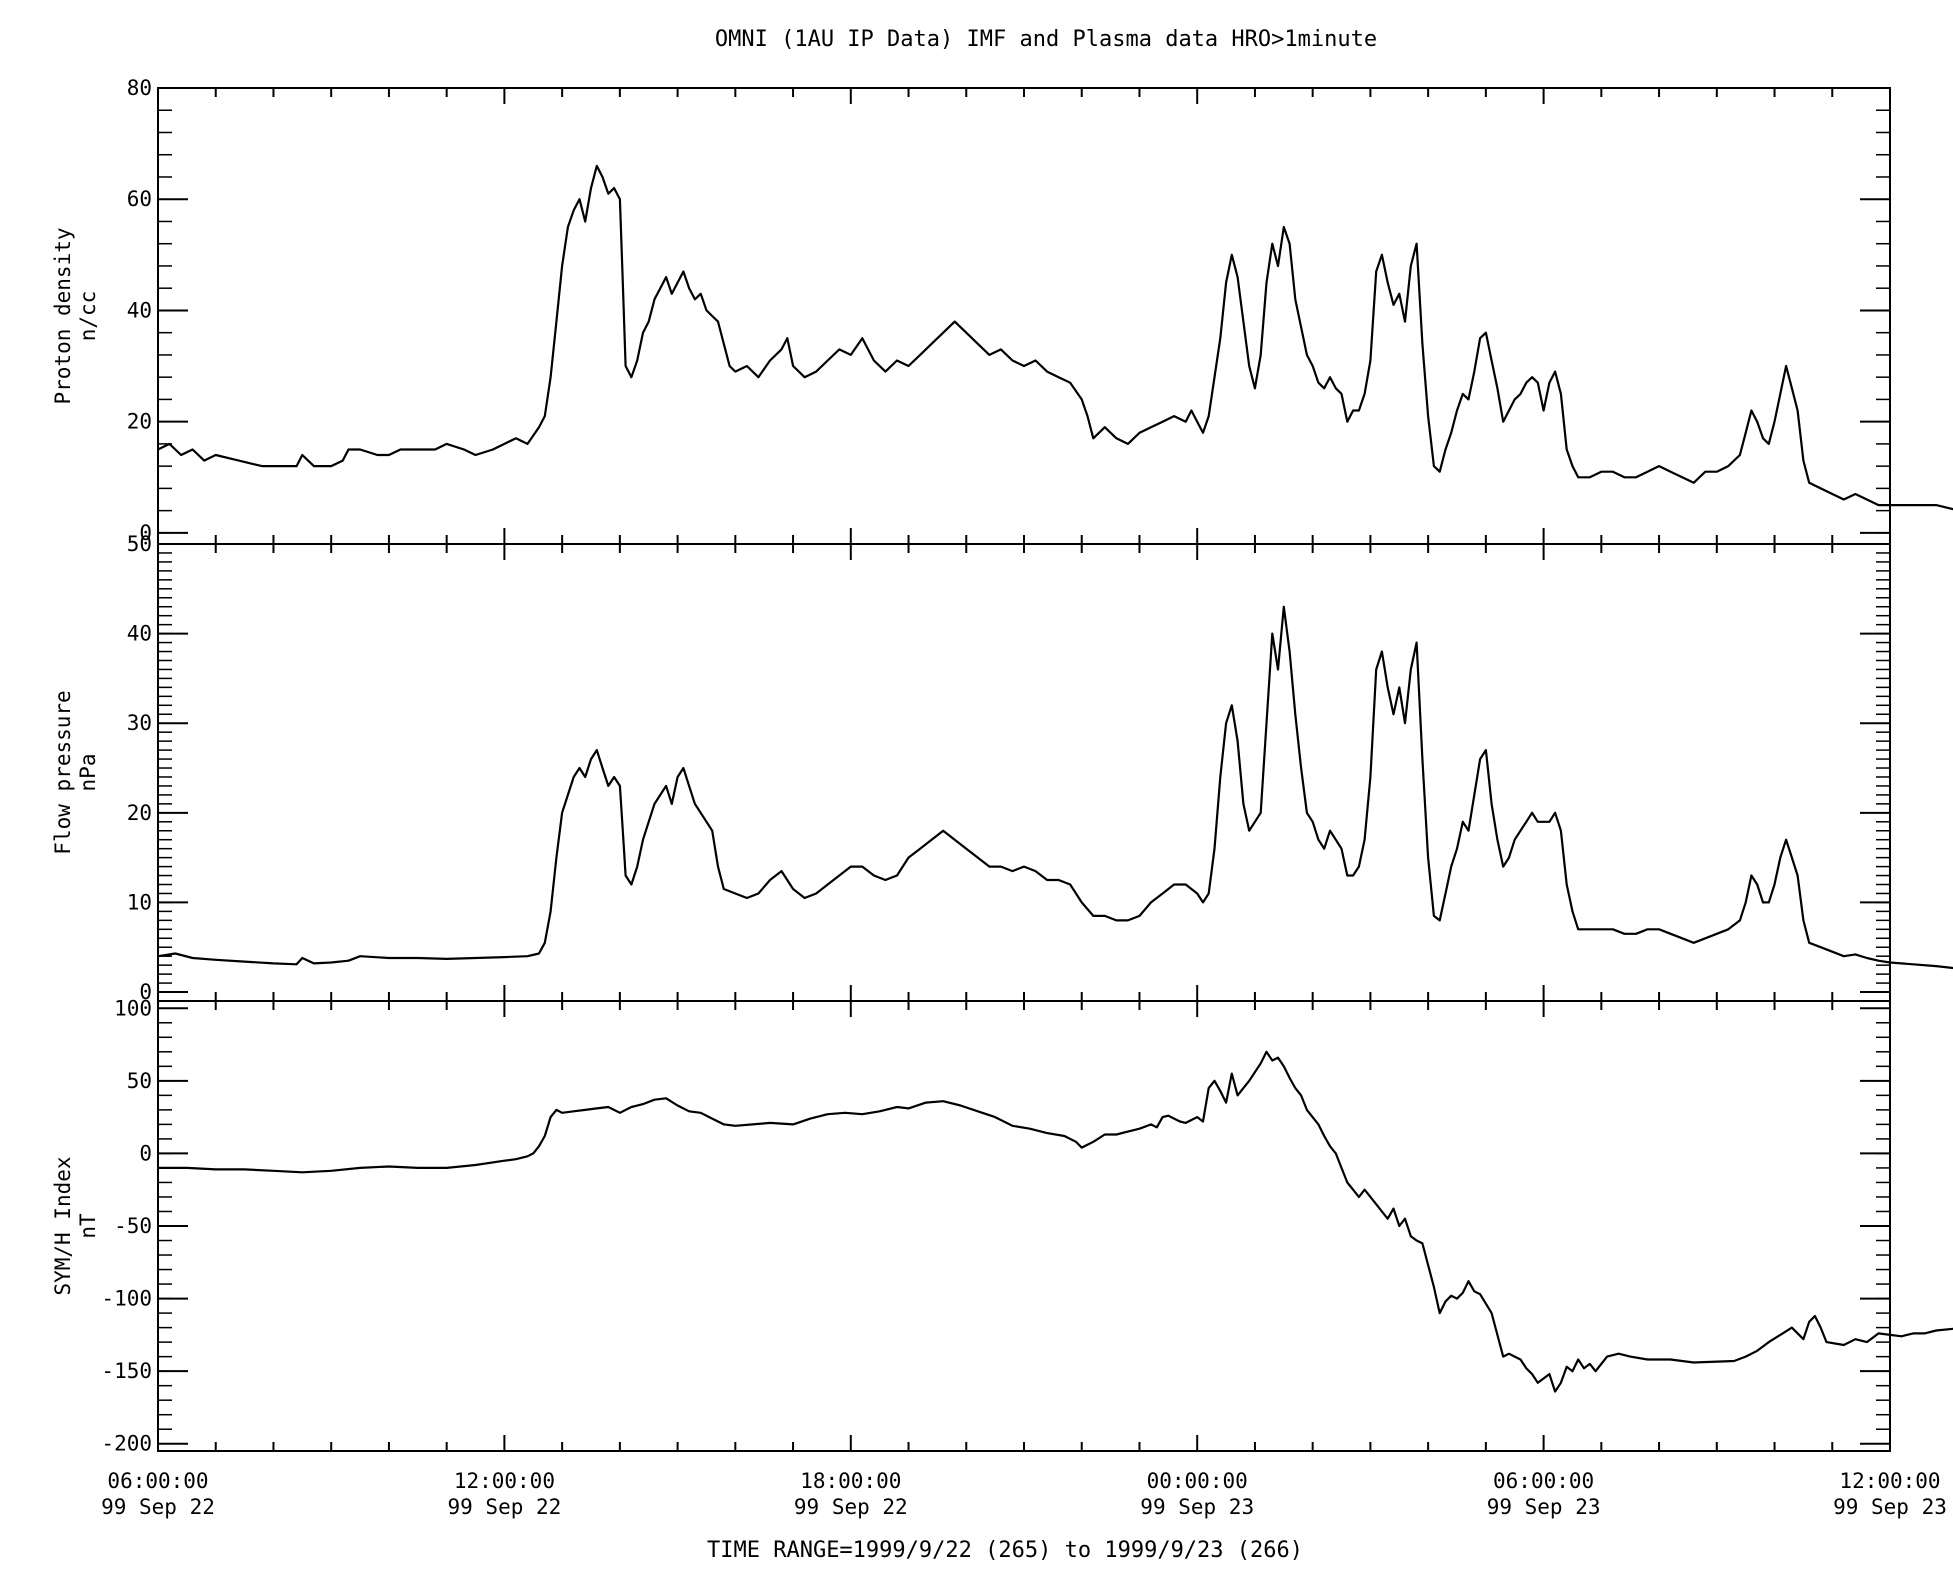  Describe the element at coordinates (88, 773) in the screenshot. I see `y-axis-title-line-2: nPa` at that location.